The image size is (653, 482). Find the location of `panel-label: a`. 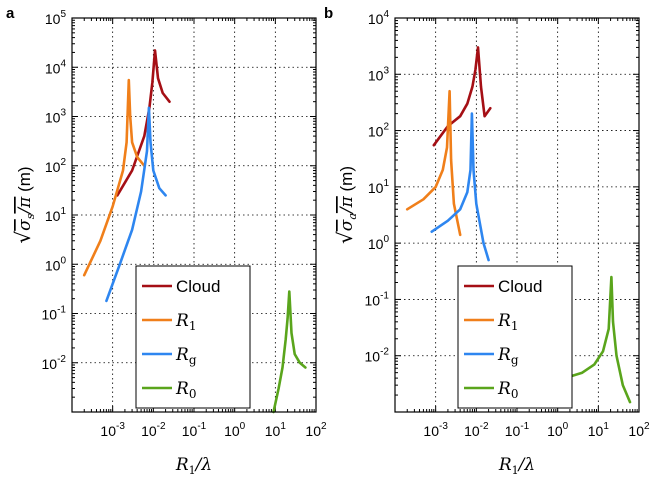

panel-label: a is located at coordinates (10, 13).